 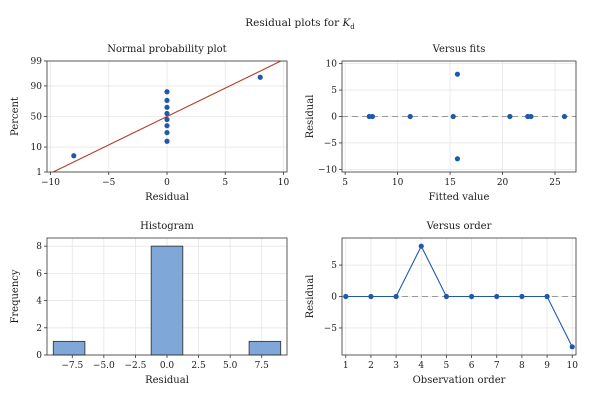 I want to click on x-tick-label: 7.5, so click(x=262, y=366).